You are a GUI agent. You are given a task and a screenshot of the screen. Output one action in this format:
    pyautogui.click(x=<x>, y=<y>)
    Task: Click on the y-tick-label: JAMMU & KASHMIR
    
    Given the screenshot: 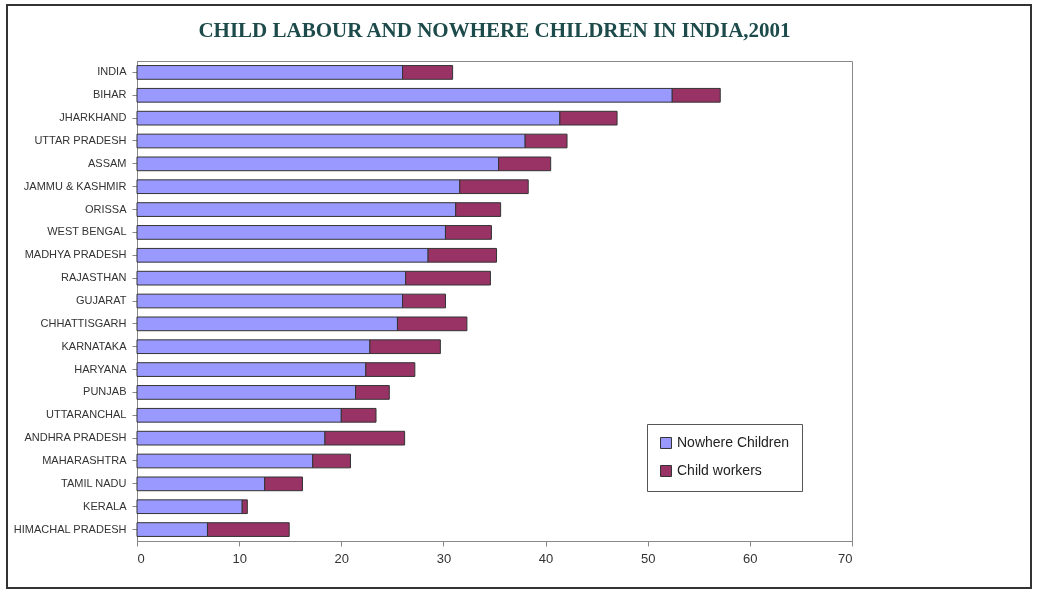 What is the action you would take?
    pyautogui.click(x=75, y=185)
    